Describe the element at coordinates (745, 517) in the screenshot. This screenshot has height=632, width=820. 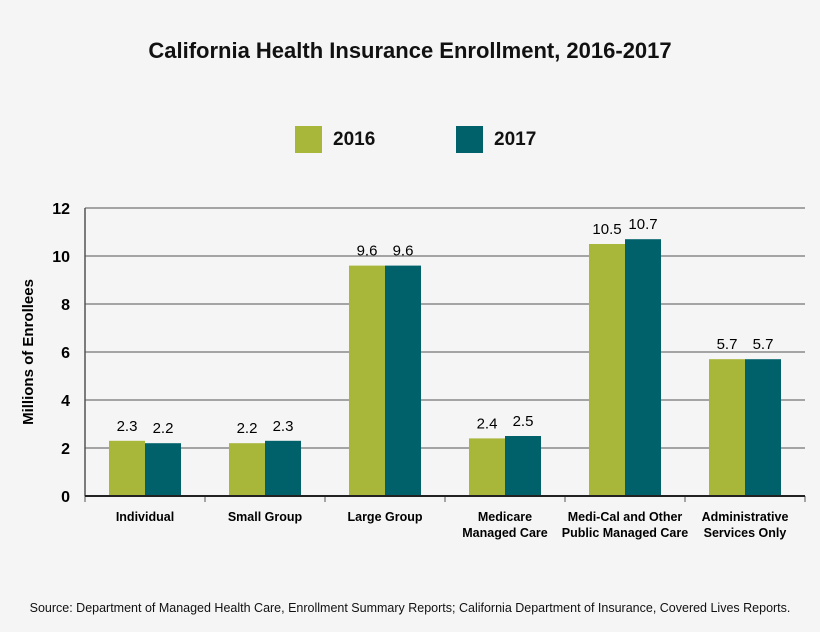
I see `x-tick-label: Administrative` at that location.